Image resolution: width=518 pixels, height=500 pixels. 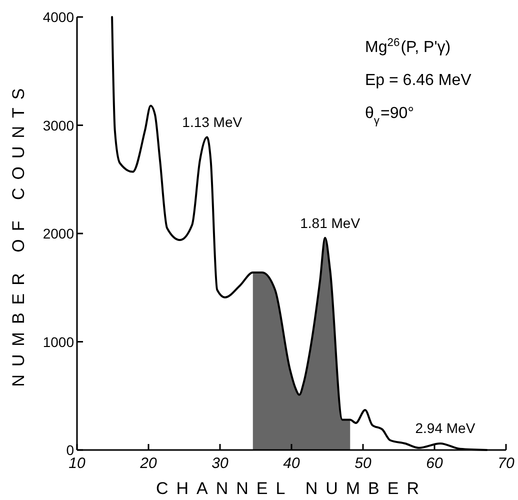 What do you see at coordinates (58, 234) in the screenshot?
I see `y-tick-label: 2000` at bounding box center [58, 234].